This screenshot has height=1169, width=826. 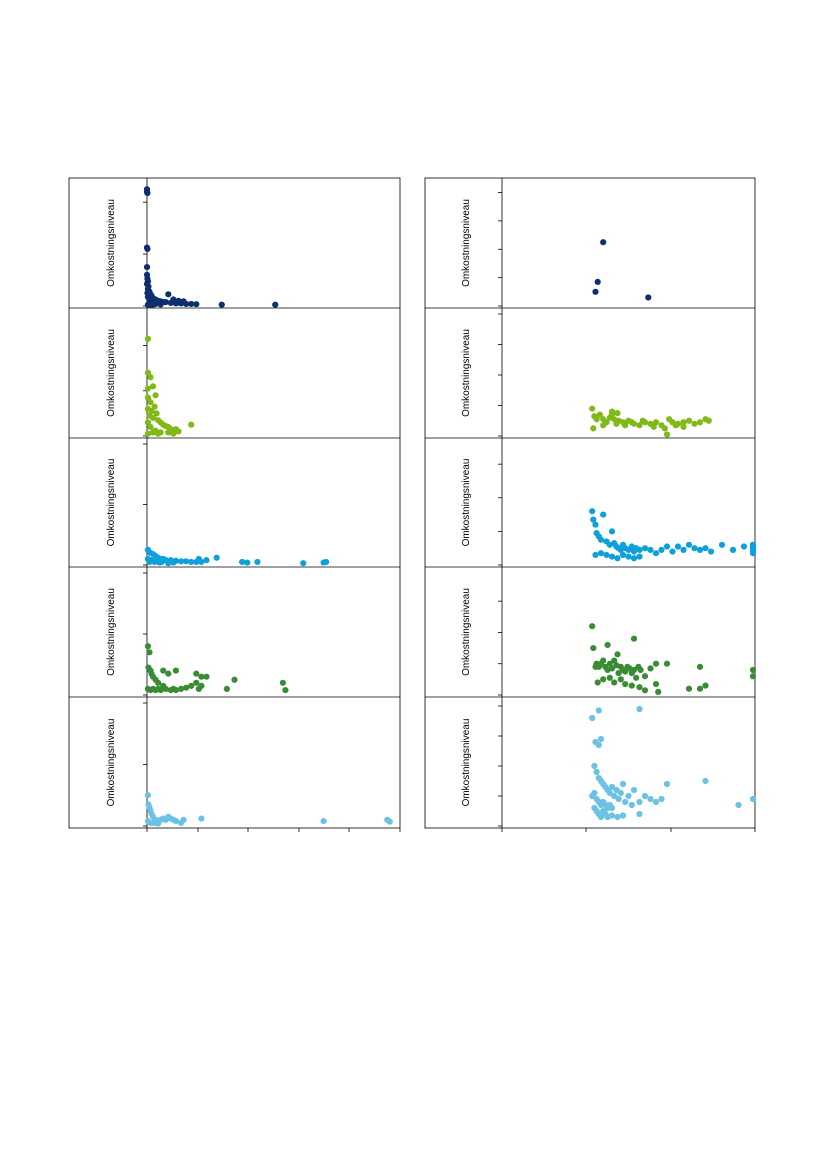 I want to click on panel-right-0: Omkostningsniveau, so click(x=556, y=243).